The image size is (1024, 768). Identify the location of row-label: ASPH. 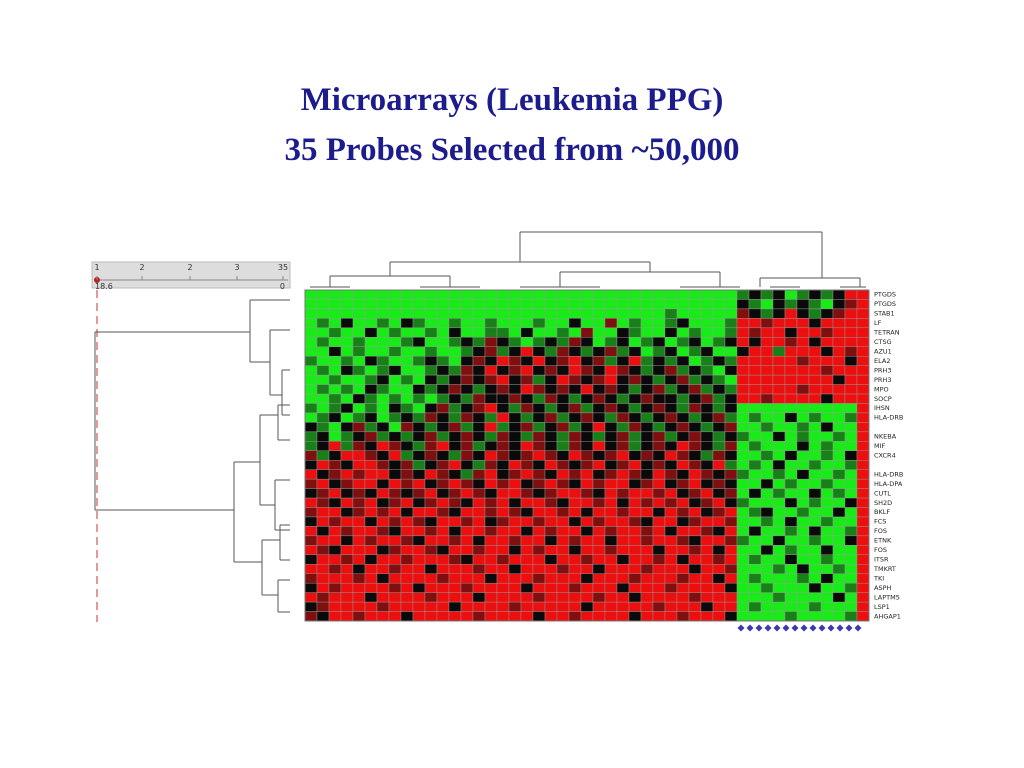
(882, 588).